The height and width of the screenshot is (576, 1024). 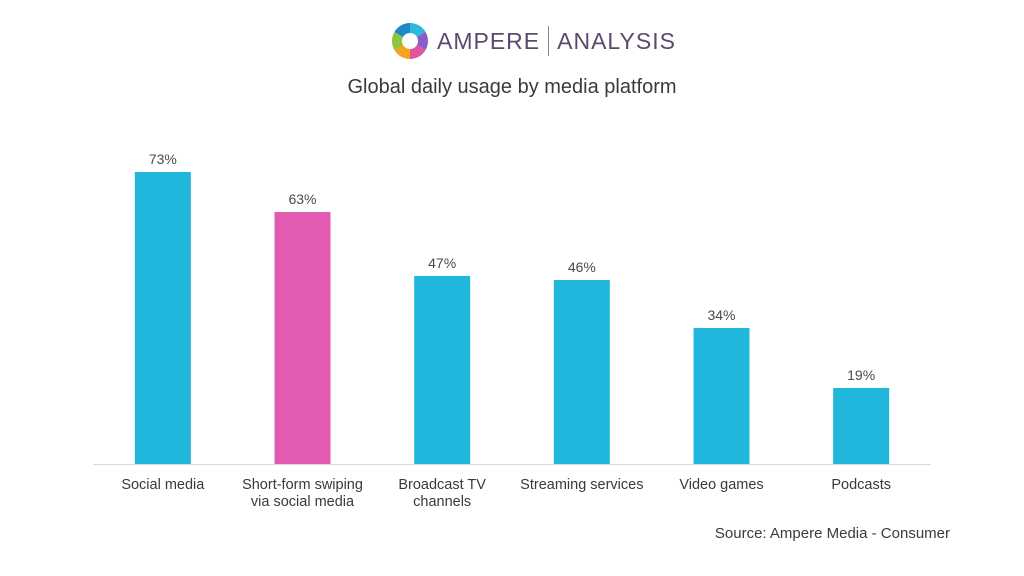 What do you see at coordinates (303, 502) in the screenshot?
I see `x-tick-label-line: via social media` at bounding box center [303, 502].